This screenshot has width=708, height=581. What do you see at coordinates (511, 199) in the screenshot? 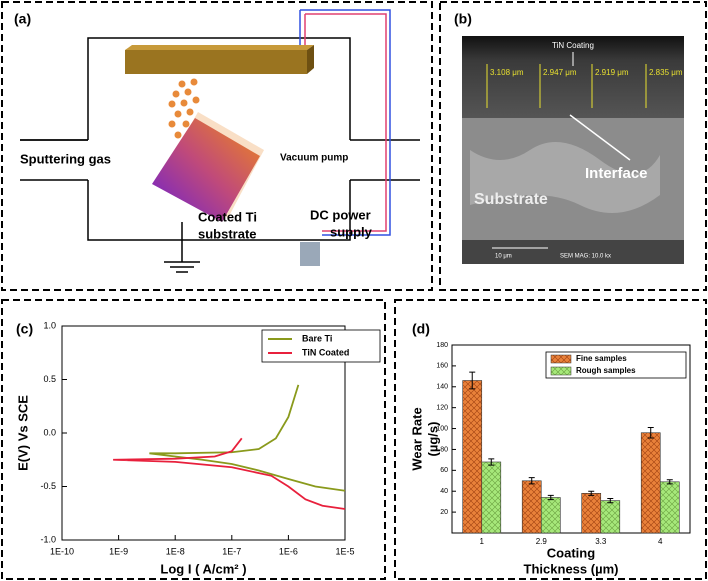
I see `substrate-text: Substrate` at bounding box center [511, 199].